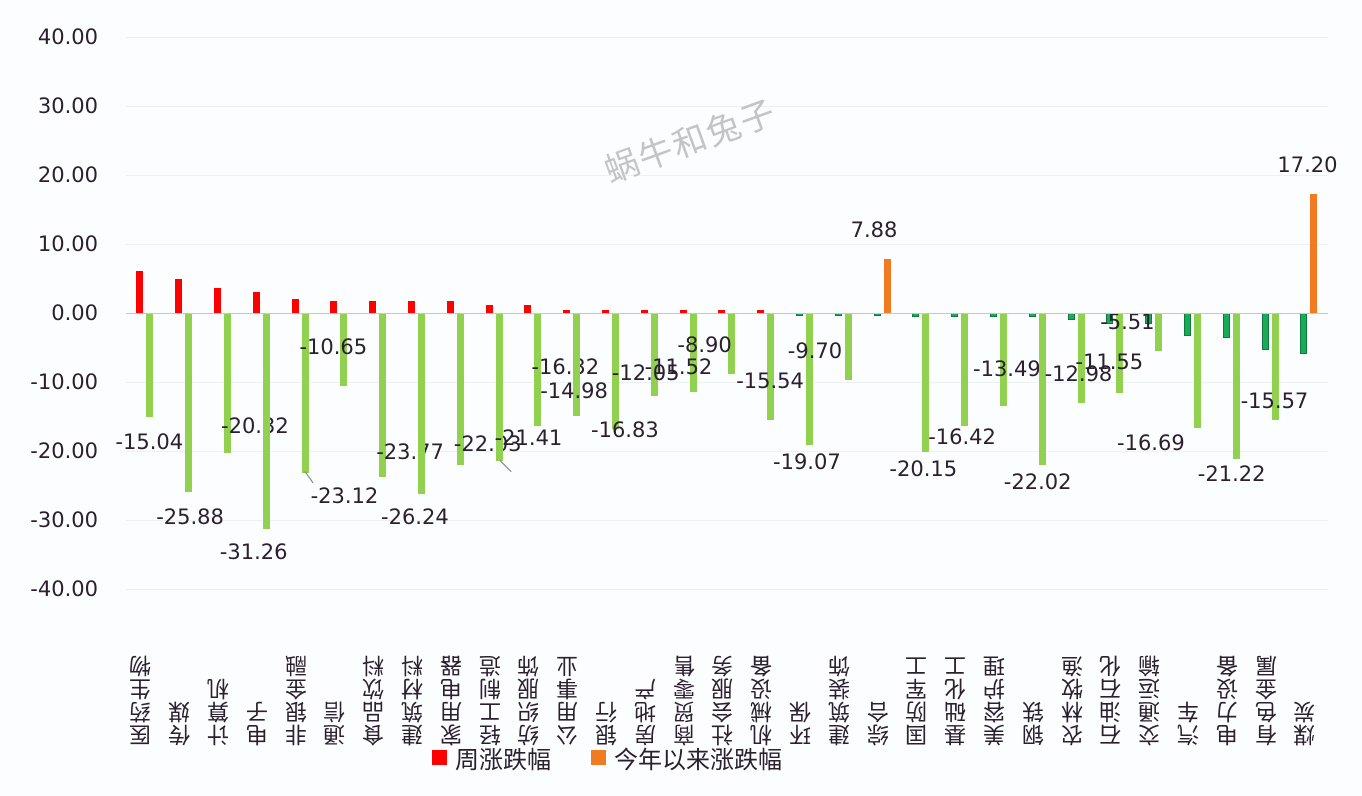 Image resolution: width=1362 pixels, height=796 pixels. I want to click on data-label: -20.15, so click(923, 469).